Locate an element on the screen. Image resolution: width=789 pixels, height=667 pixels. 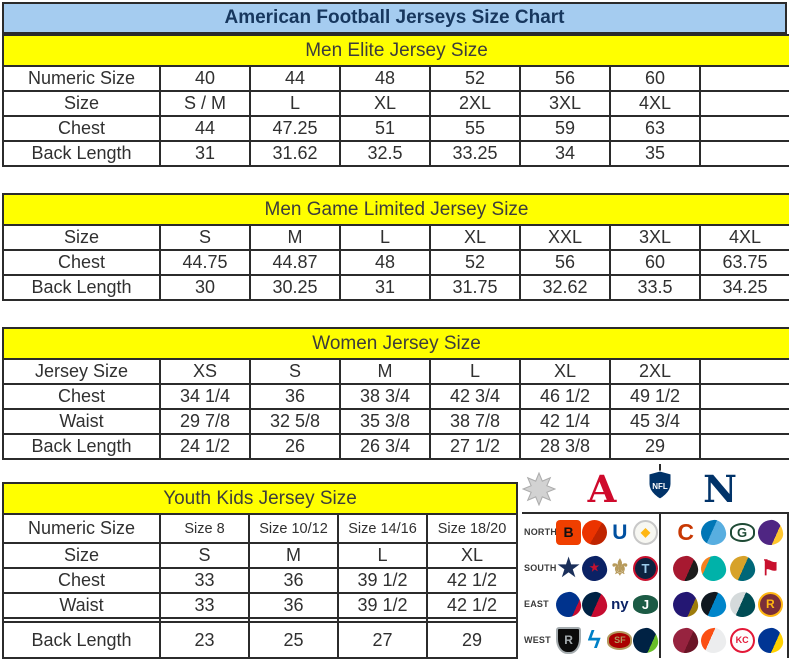
texans-logo: ★ is located at coordinates (594, 568).